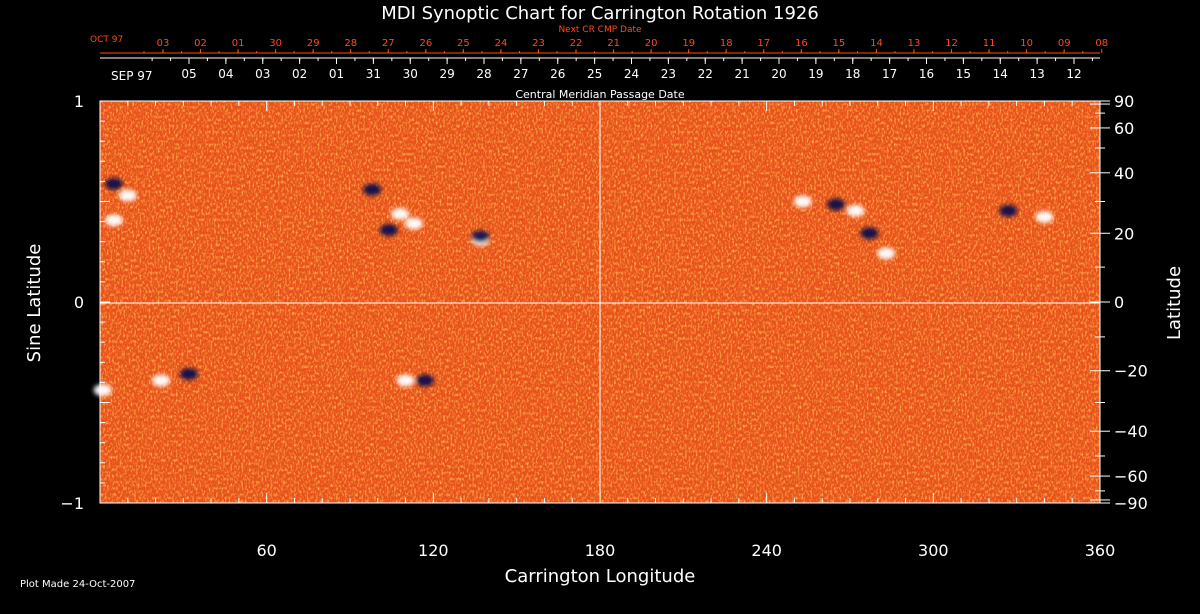 This screenshot has width=1200, height=614. I want to click on plot-made-note: Plot Made 24-Oct-2007, so click(78, 584).